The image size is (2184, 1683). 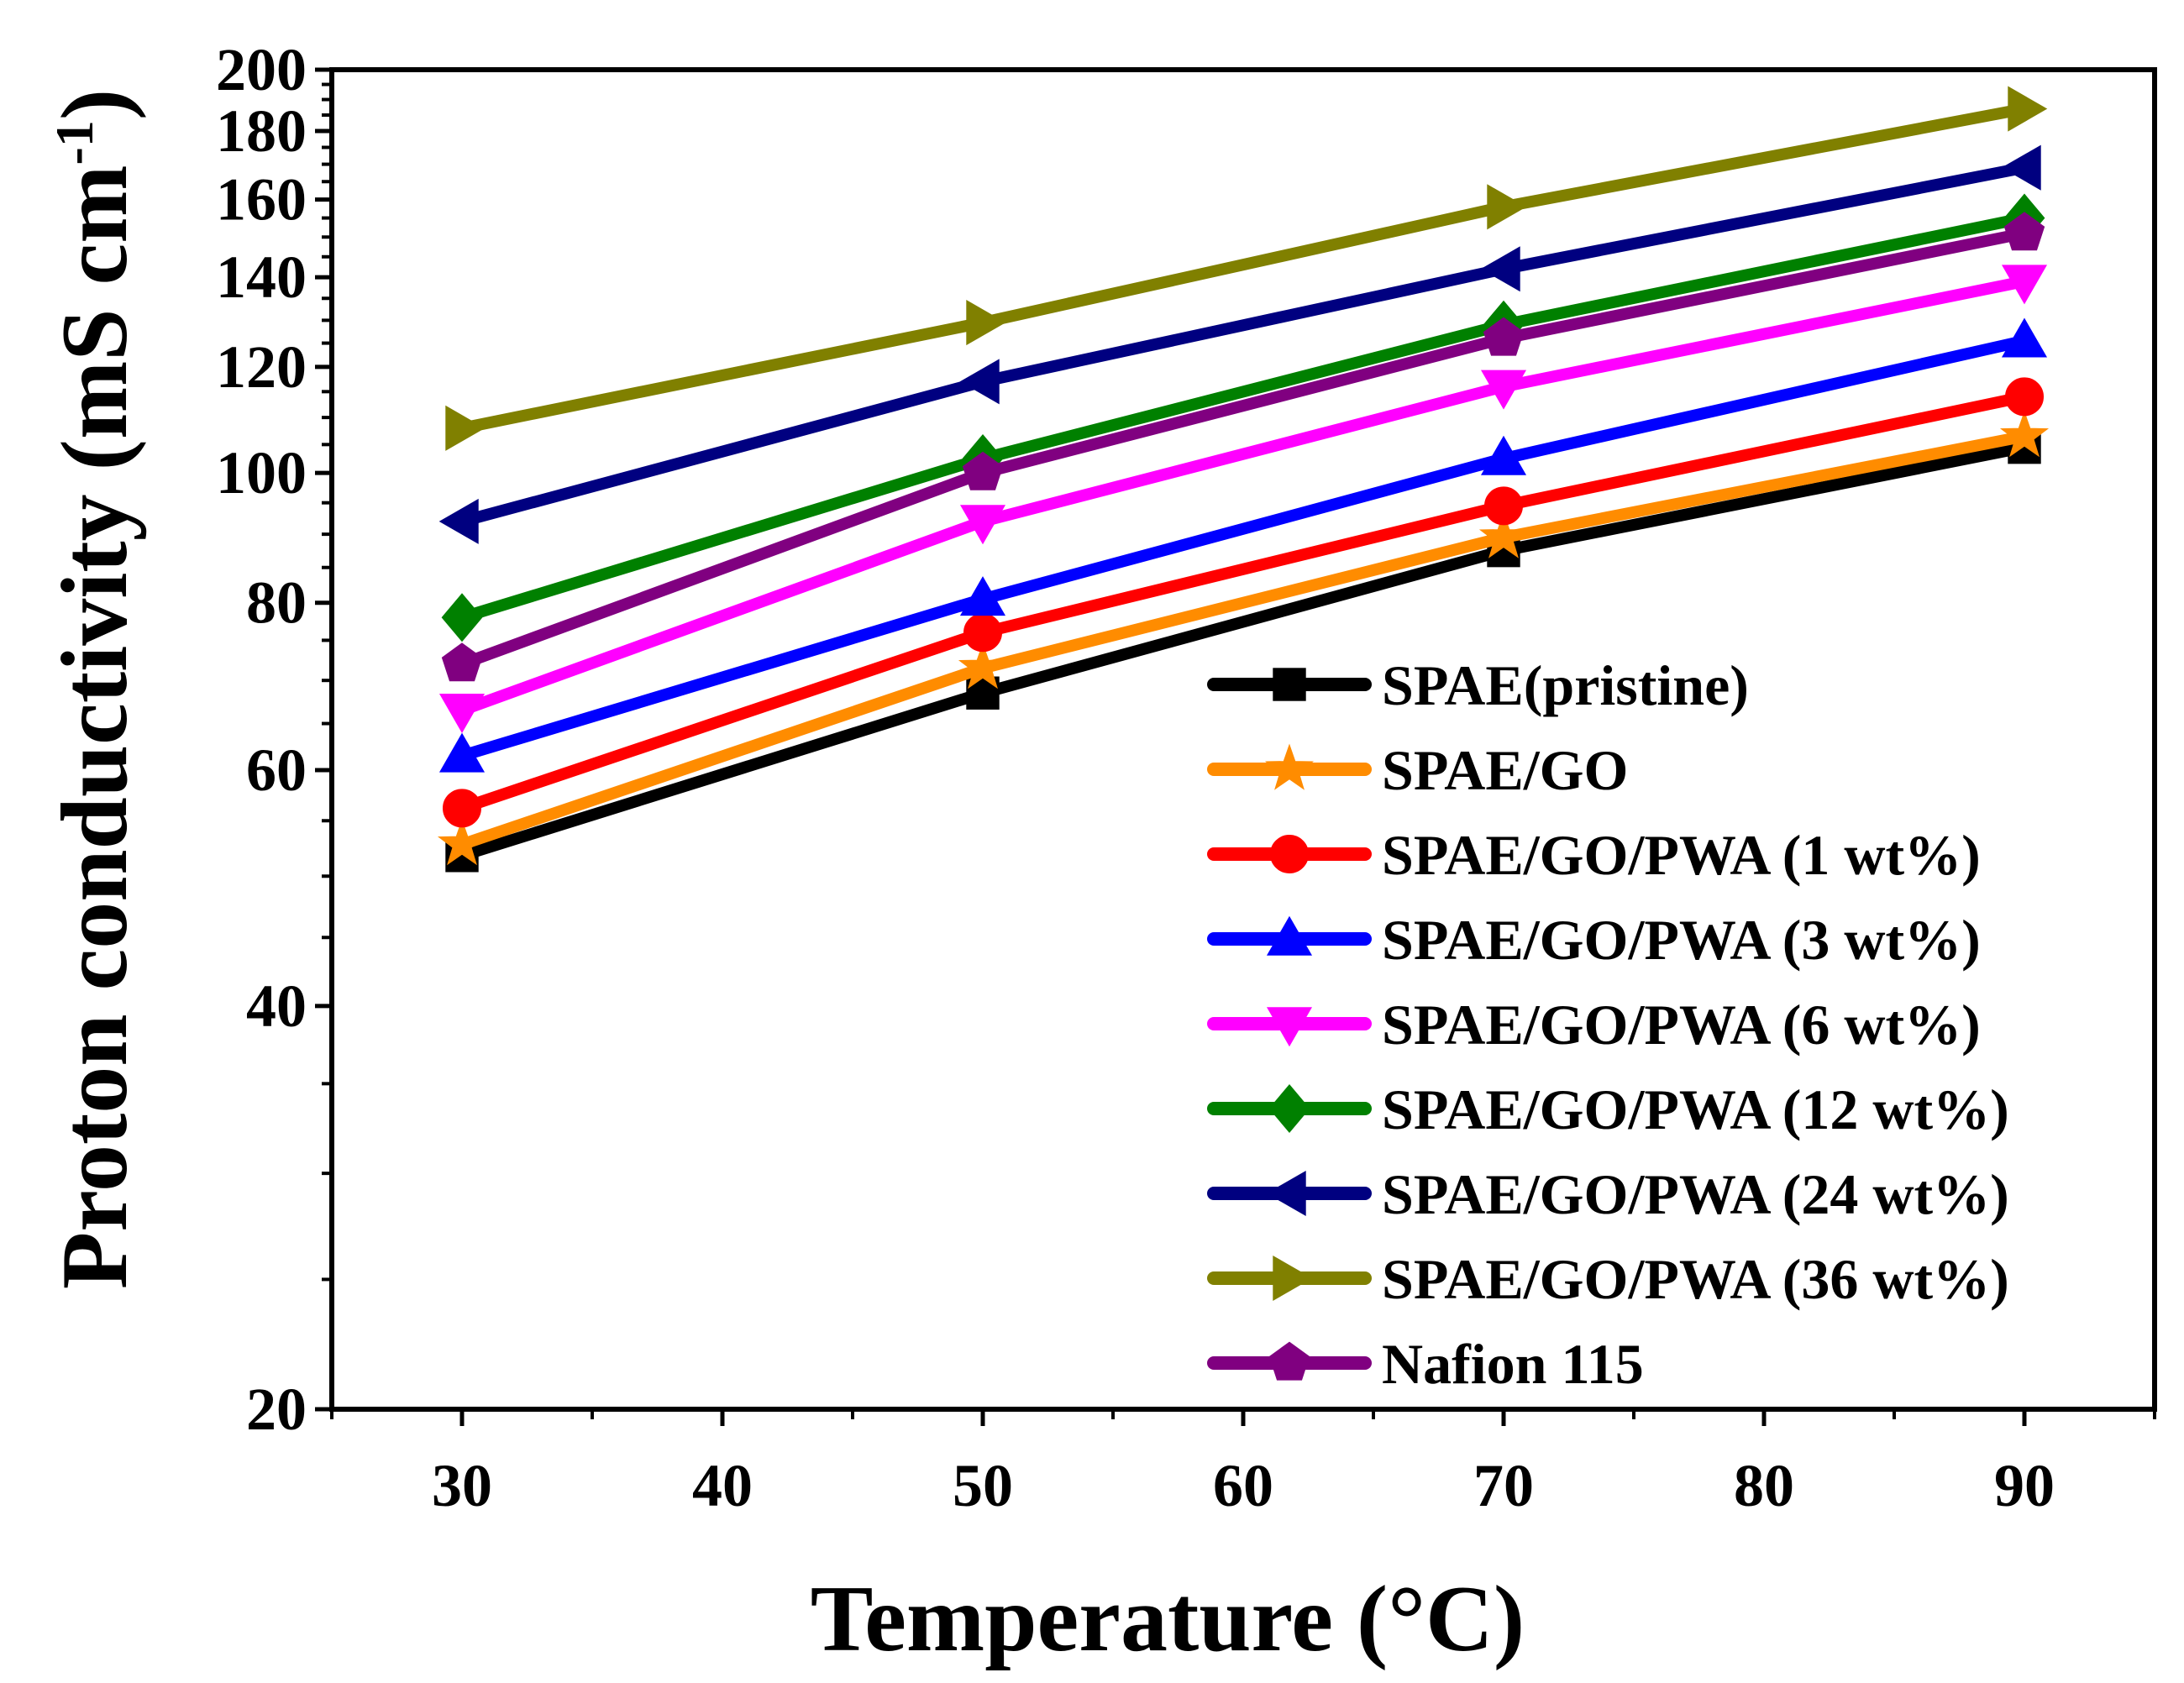 I want to click on y-tick-label-60: 60, so click(x=276, y=770).